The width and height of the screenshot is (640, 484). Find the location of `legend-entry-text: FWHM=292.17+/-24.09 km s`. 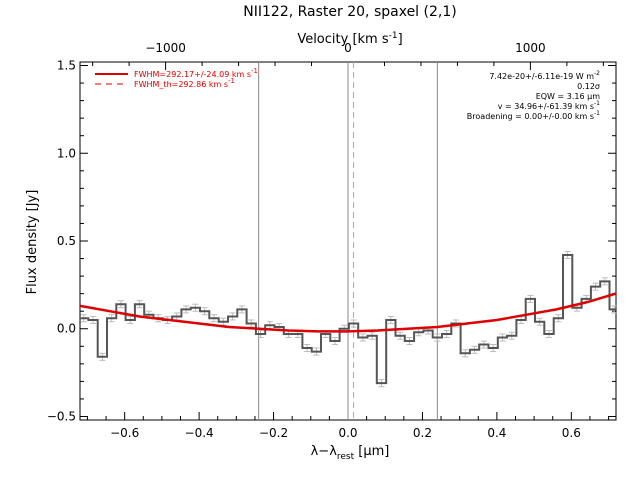

legend-entry-text: FWHM=292.17+/-24.09 km s is located at coordinates (192, 74).